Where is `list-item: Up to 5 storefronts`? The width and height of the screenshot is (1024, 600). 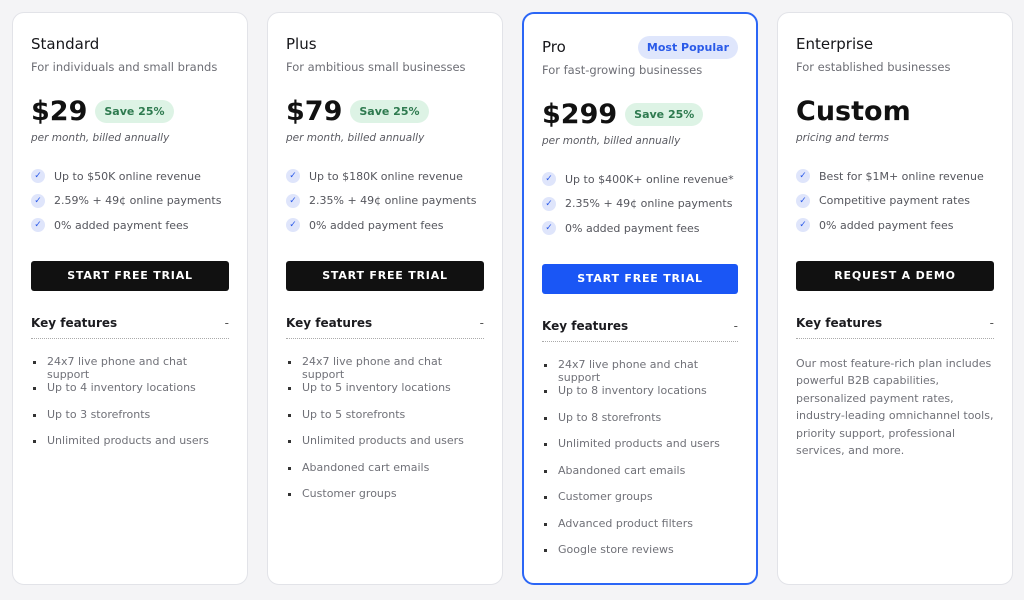
list-item: Up to 5 storefronts is located at coordinates (385, 421).